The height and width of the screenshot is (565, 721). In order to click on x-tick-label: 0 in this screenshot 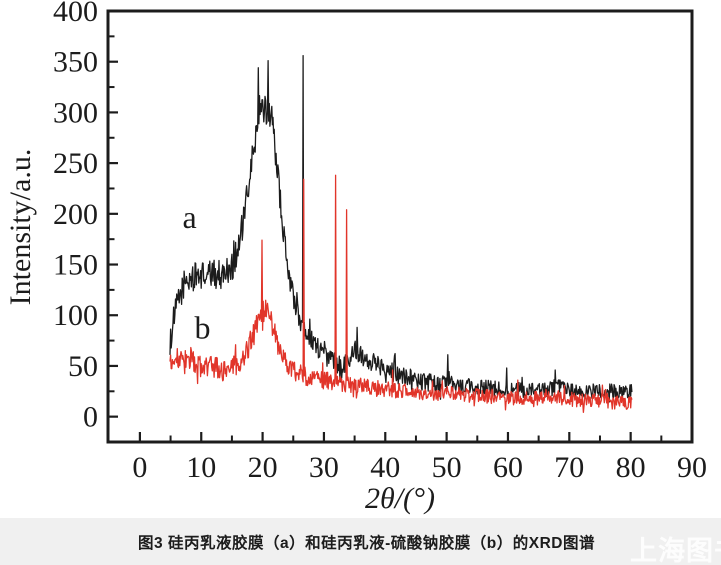, I will do `click(139, 467)`.